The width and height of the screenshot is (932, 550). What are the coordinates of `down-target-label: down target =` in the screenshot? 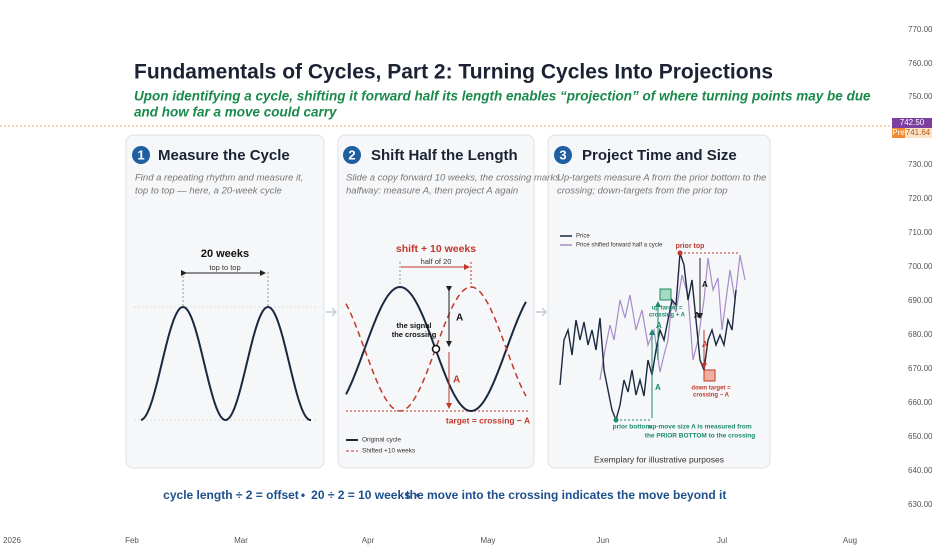 It's located at (711, 389).